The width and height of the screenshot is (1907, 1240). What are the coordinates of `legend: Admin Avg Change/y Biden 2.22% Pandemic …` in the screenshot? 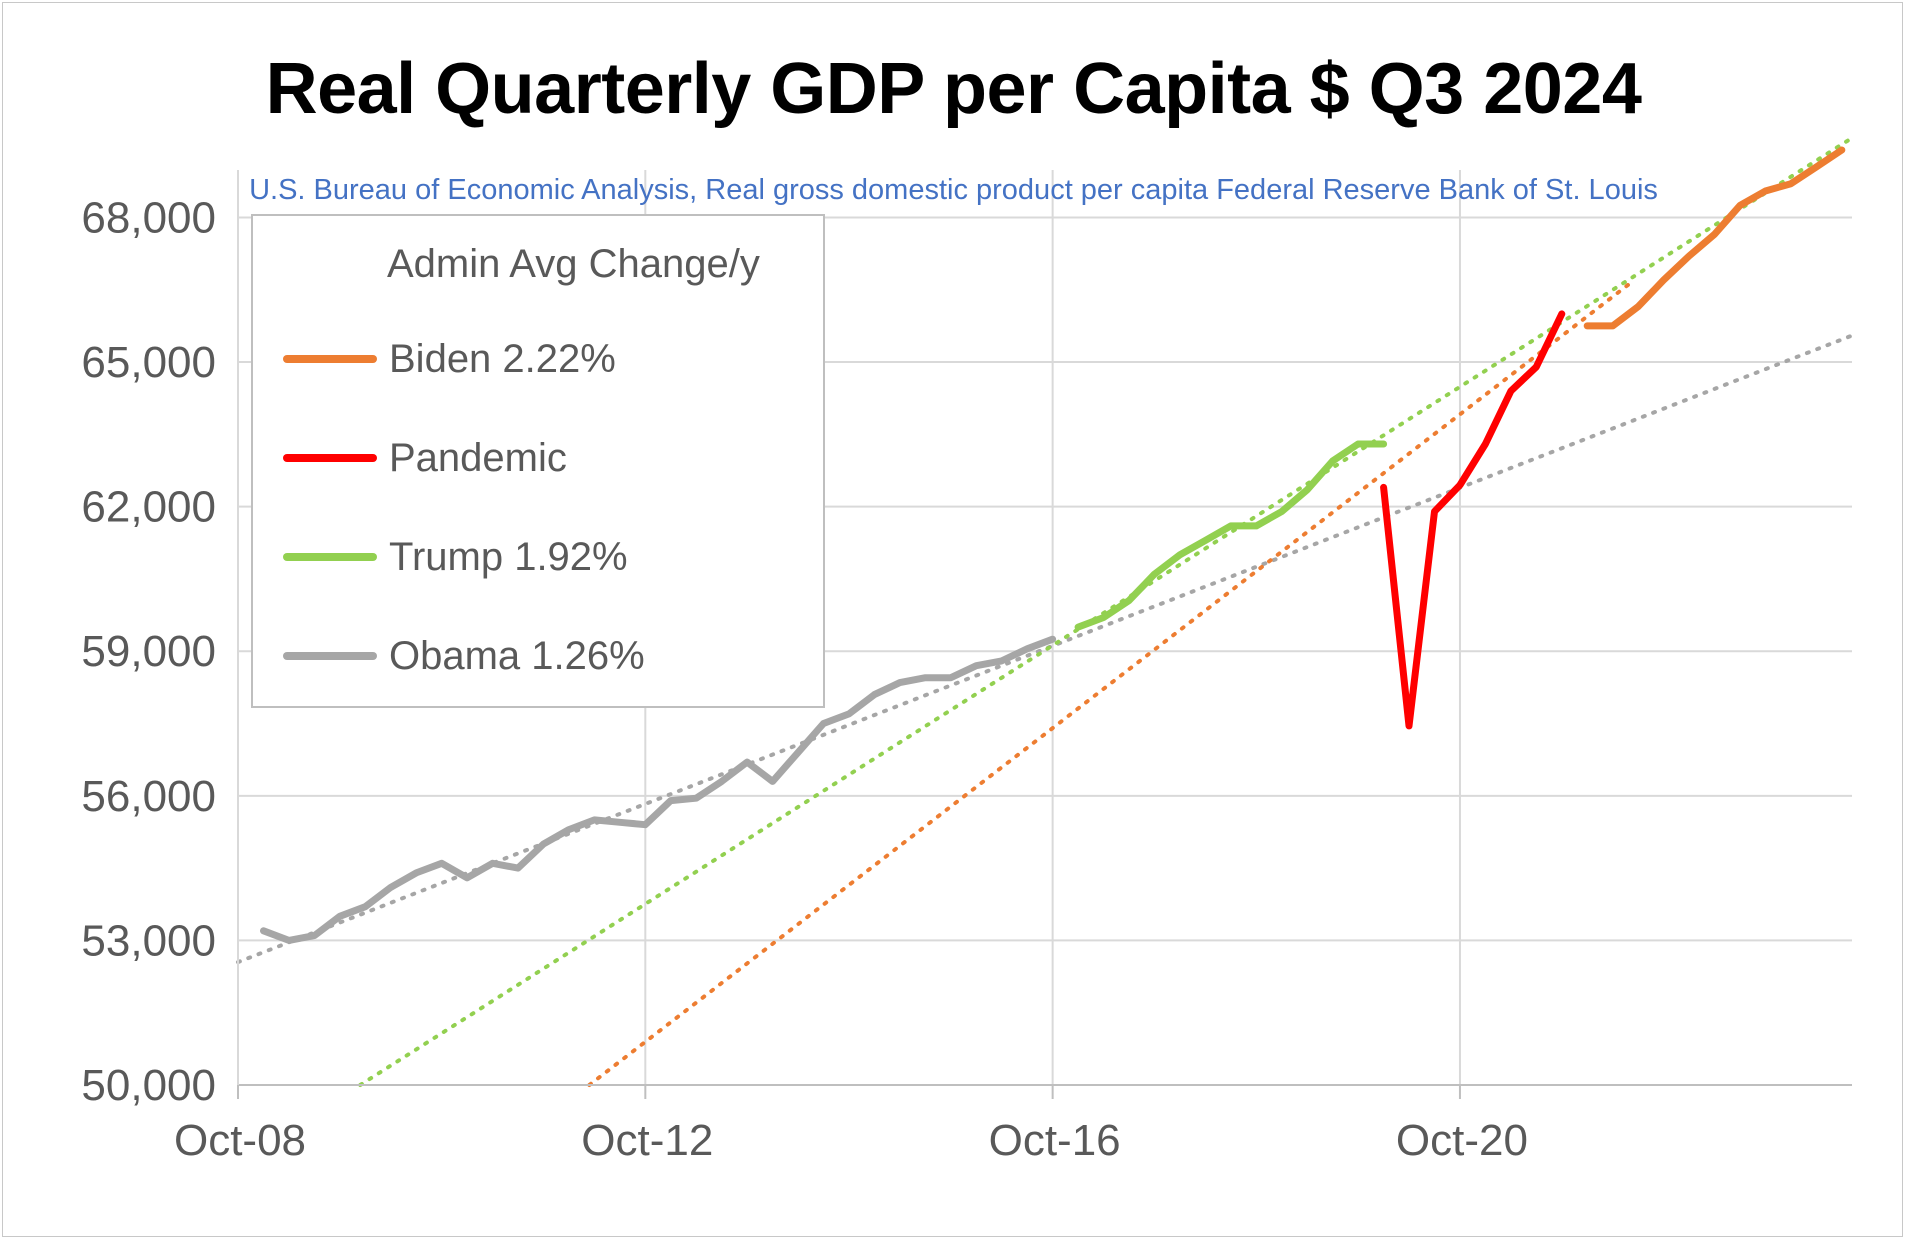 It's located at (538, 461).